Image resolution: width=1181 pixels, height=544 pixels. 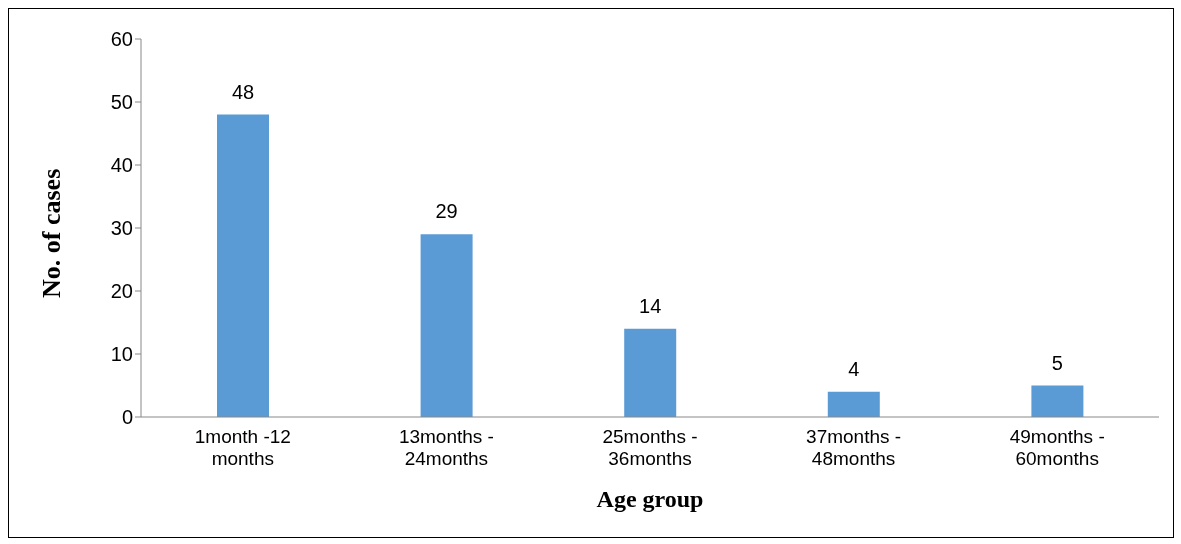 What do you see at coordinates (243, 91) in the screenshot?
I see `data-label: 48` at bounding box center [243, 91].